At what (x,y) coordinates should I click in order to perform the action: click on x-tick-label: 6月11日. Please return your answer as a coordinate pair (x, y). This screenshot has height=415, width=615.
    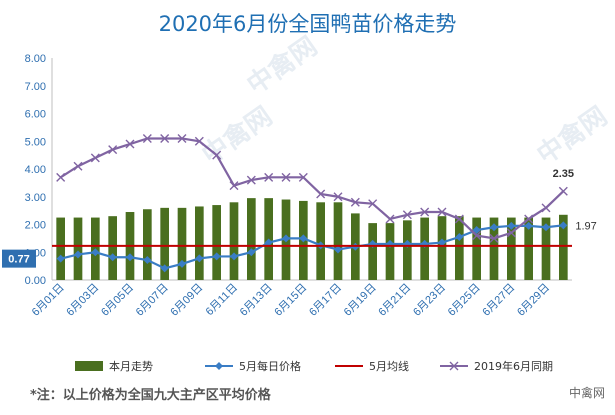
    Looking at the image, I should click on (222, 300).